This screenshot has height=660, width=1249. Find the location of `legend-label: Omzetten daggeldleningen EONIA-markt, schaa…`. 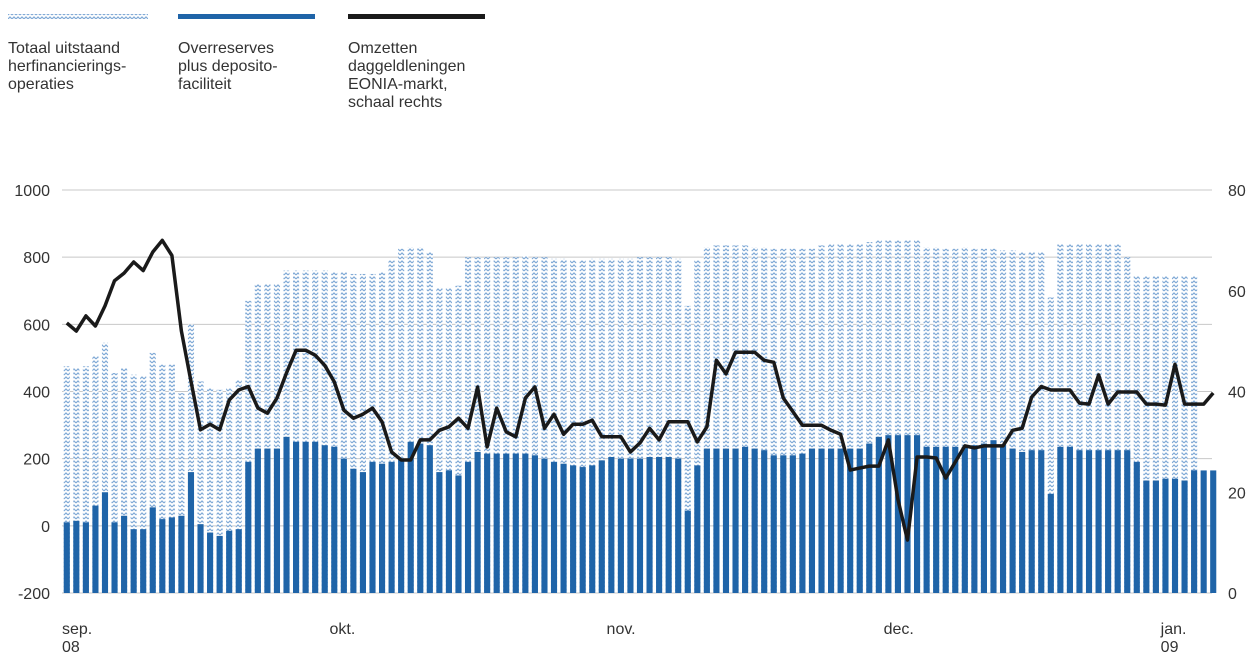

legend-label: Omzetten daggeldleningen EONIA-markt, schaa… is located at coordinates (406, 75).